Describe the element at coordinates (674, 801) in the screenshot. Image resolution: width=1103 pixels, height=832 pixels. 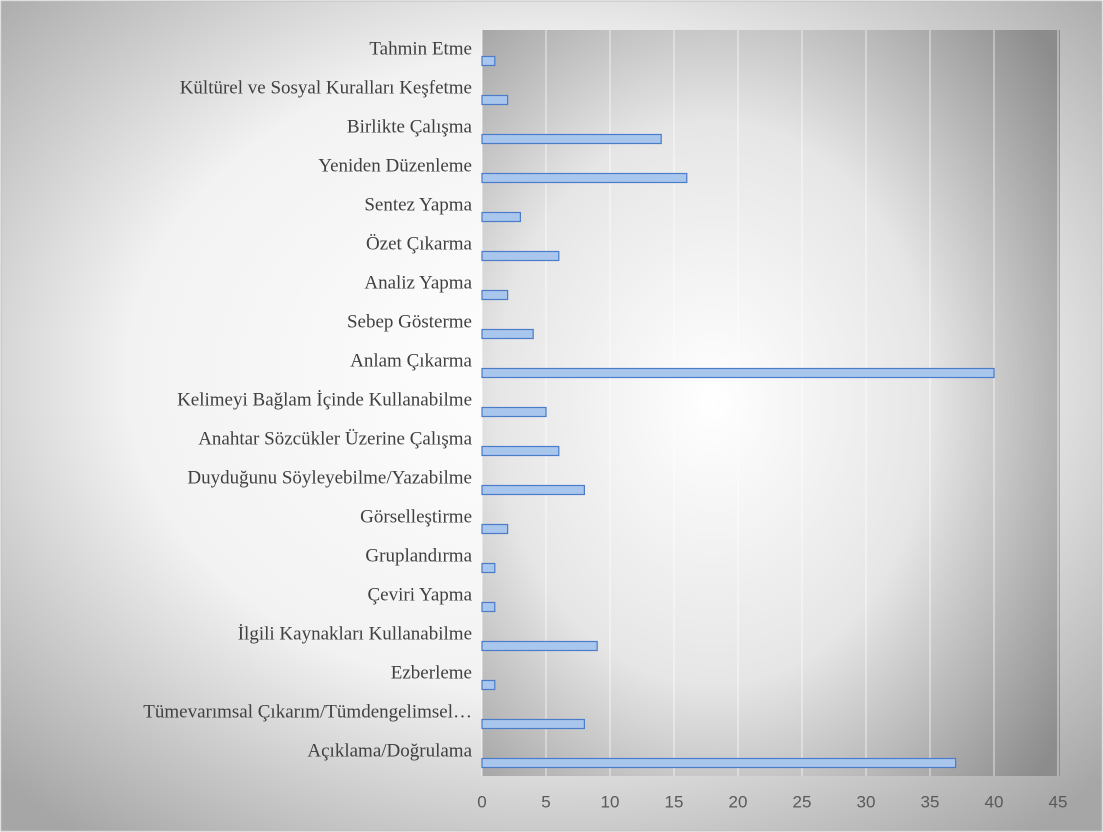
I see `x-tick-label: 15` at that location.